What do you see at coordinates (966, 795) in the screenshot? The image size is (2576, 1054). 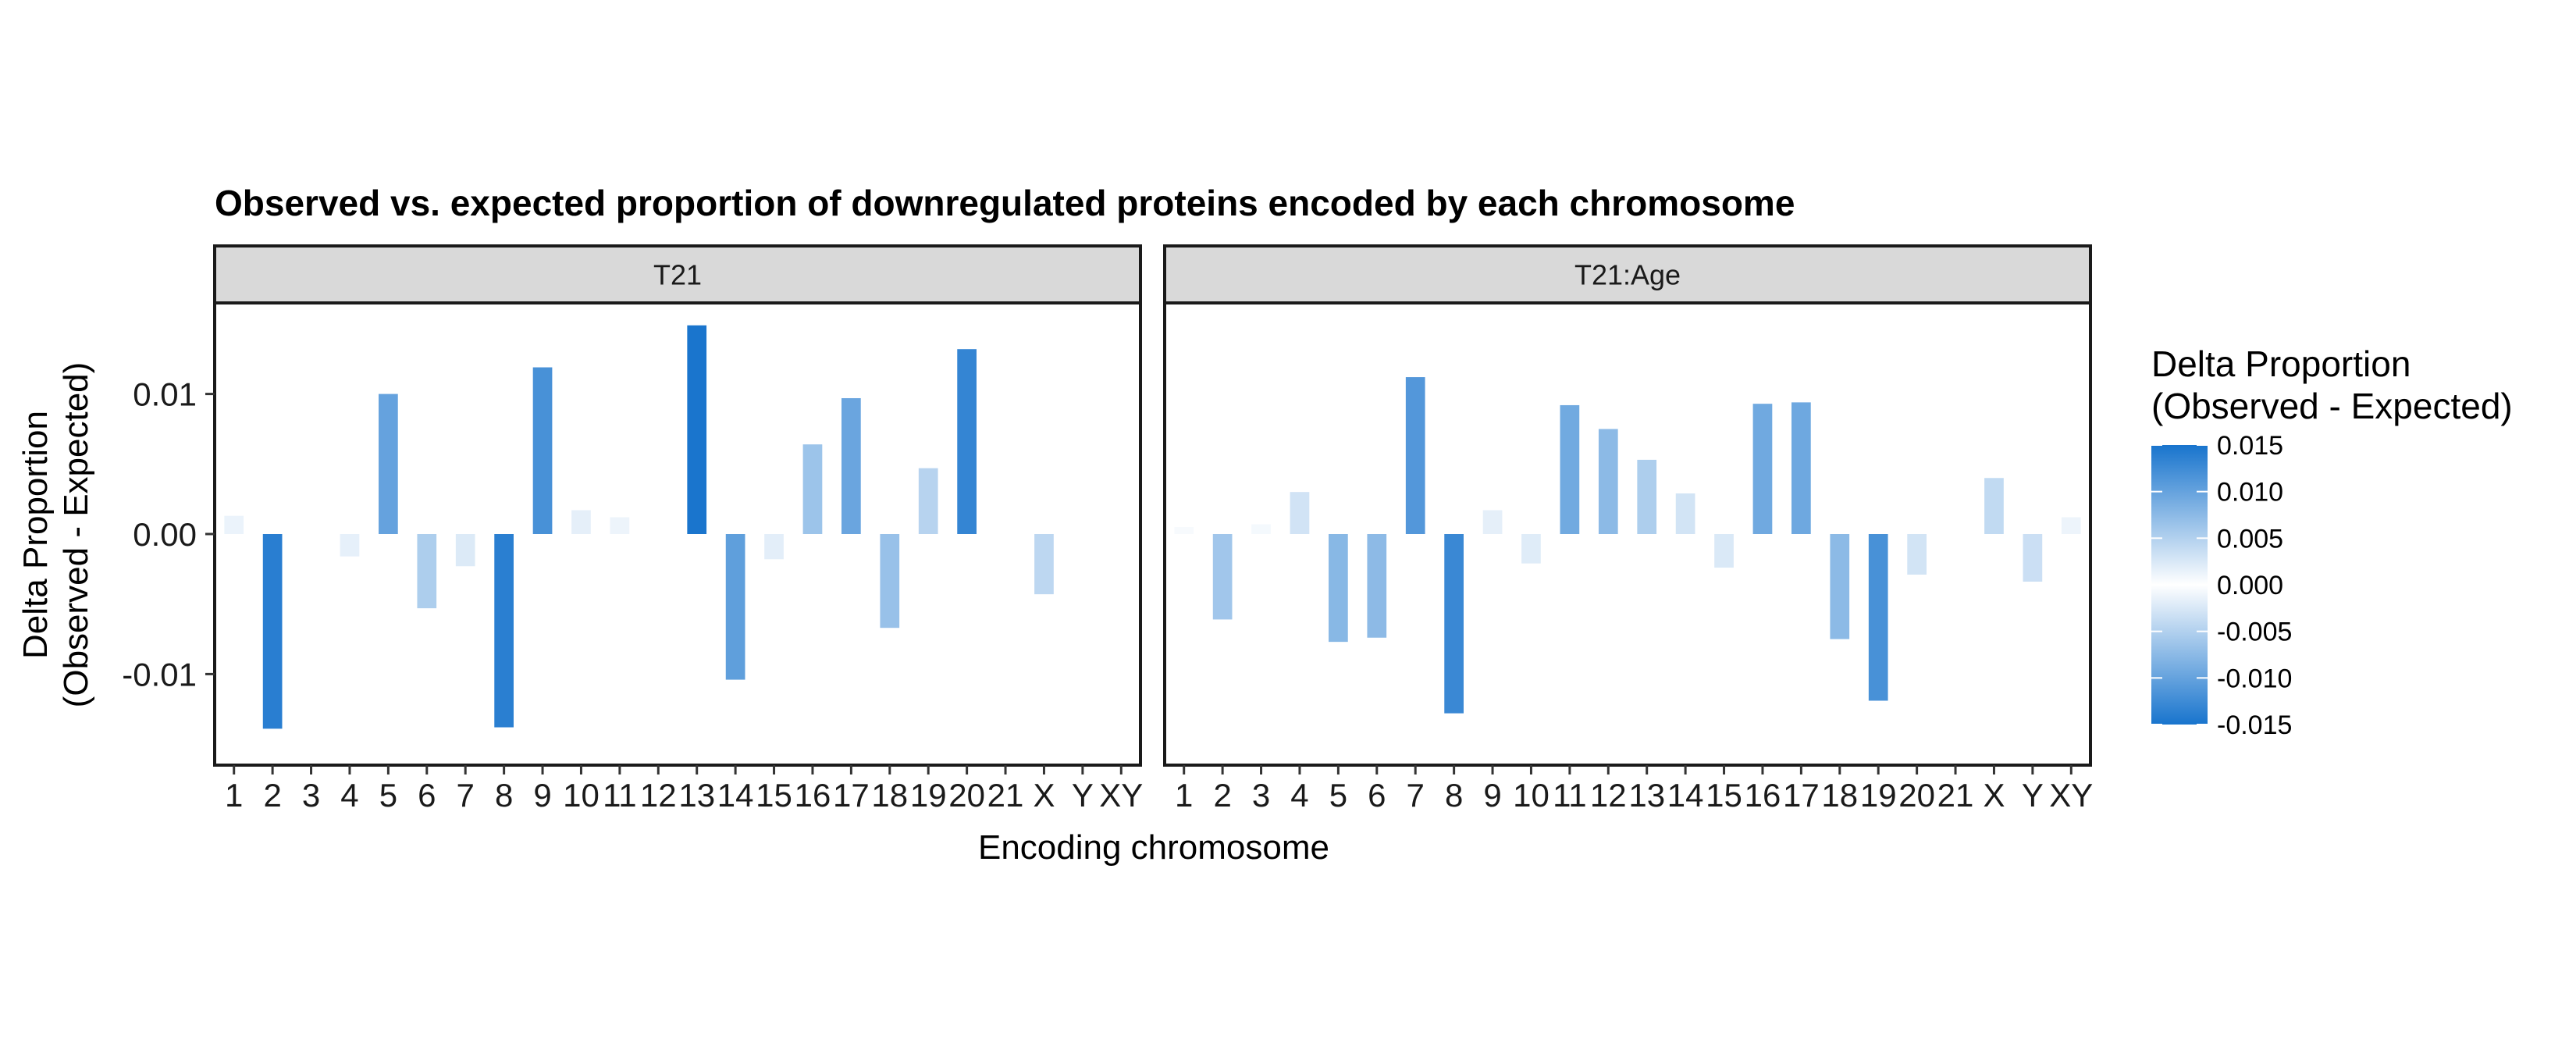 I see `x-tick-label-t21-20: 20` at bounding box center [966, 795].